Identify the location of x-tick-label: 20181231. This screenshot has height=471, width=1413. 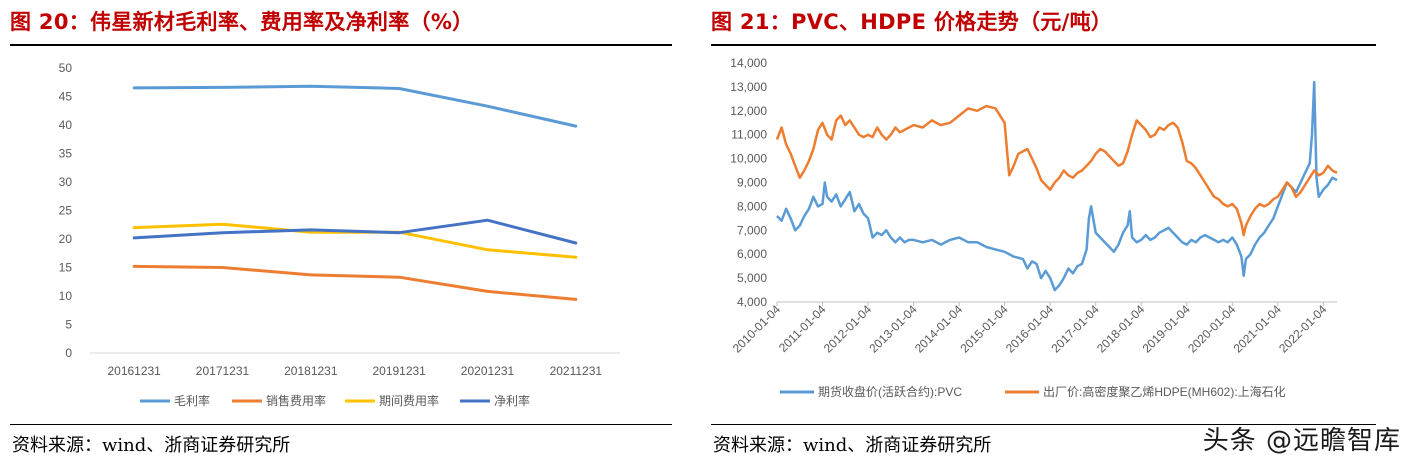
(311, 371).